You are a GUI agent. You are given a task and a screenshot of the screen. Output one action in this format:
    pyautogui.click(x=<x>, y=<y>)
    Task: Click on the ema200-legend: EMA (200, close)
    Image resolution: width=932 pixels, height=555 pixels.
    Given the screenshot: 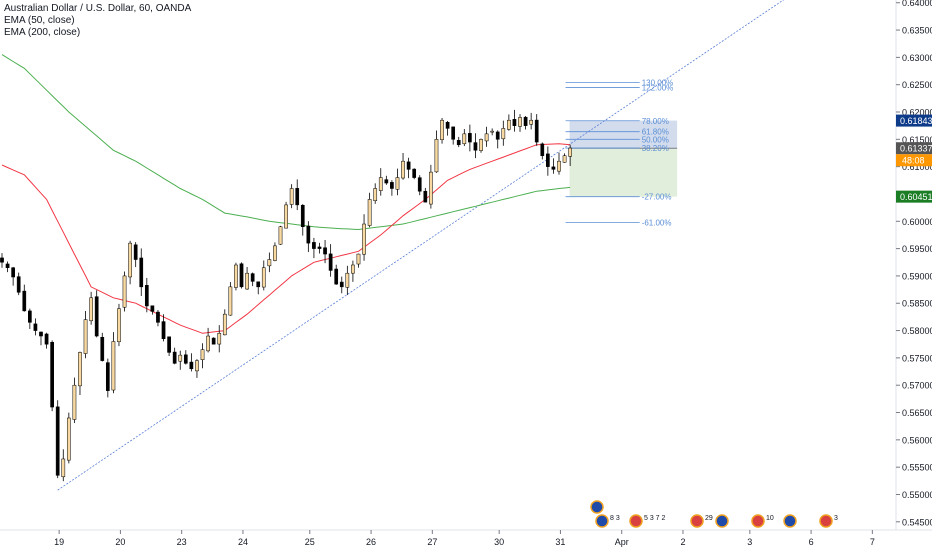 What is the action you would take?
    pyautogui.click(x=42, y=32)
    